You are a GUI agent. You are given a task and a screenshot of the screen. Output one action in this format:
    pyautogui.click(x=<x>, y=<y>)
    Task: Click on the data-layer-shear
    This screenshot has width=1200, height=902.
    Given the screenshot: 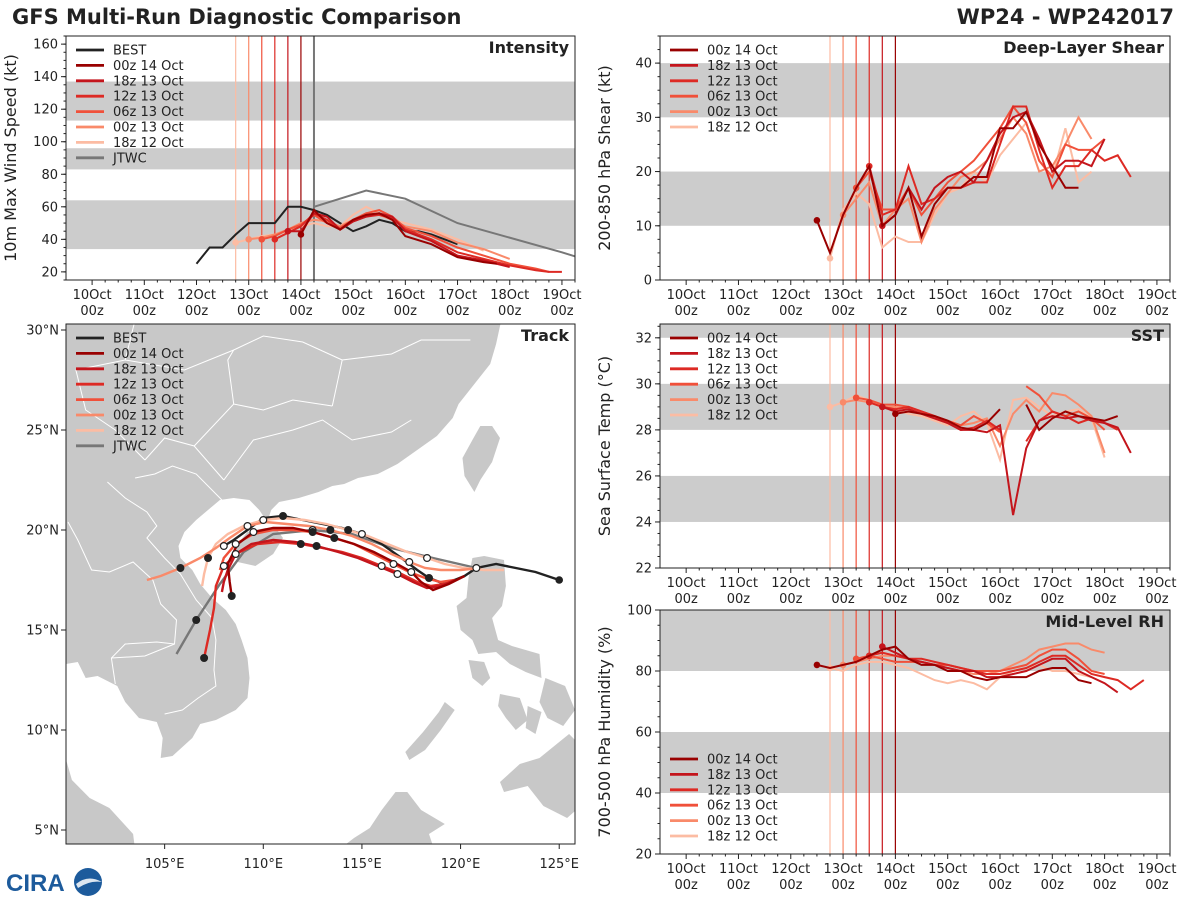 What is the action you would take?
    pyautogui.click(x=972, y=183)
    